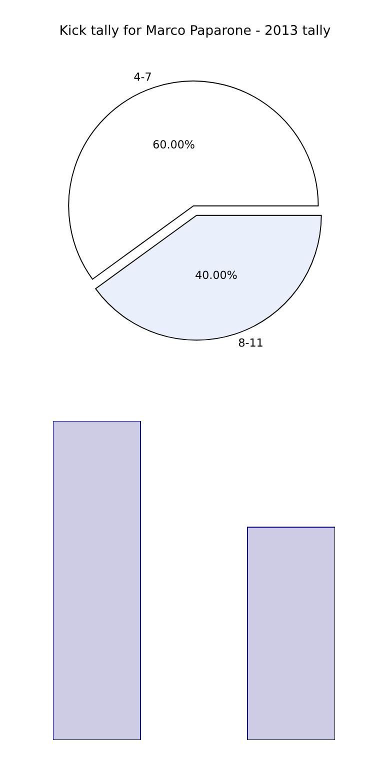 Image resolution: width=390 pixels, height=780 pixels. Describe the element at coordinates (173, 144) in the screenshot. I see `data-label: 60.00%` at that location.